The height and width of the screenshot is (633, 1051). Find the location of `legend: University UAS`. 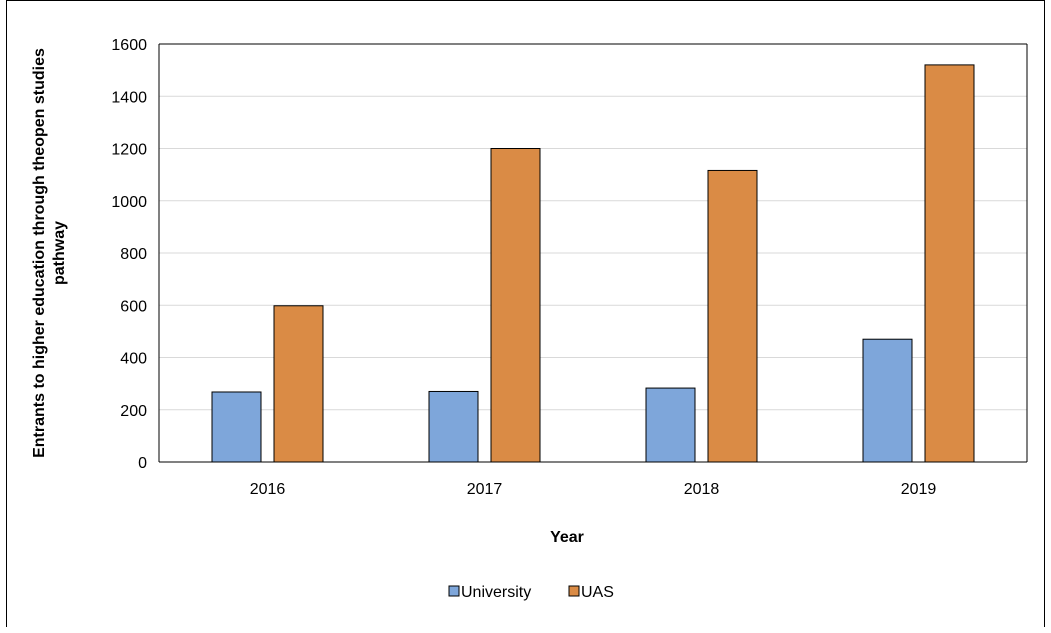

legend: University UAS is located at coordinates (531, 592).